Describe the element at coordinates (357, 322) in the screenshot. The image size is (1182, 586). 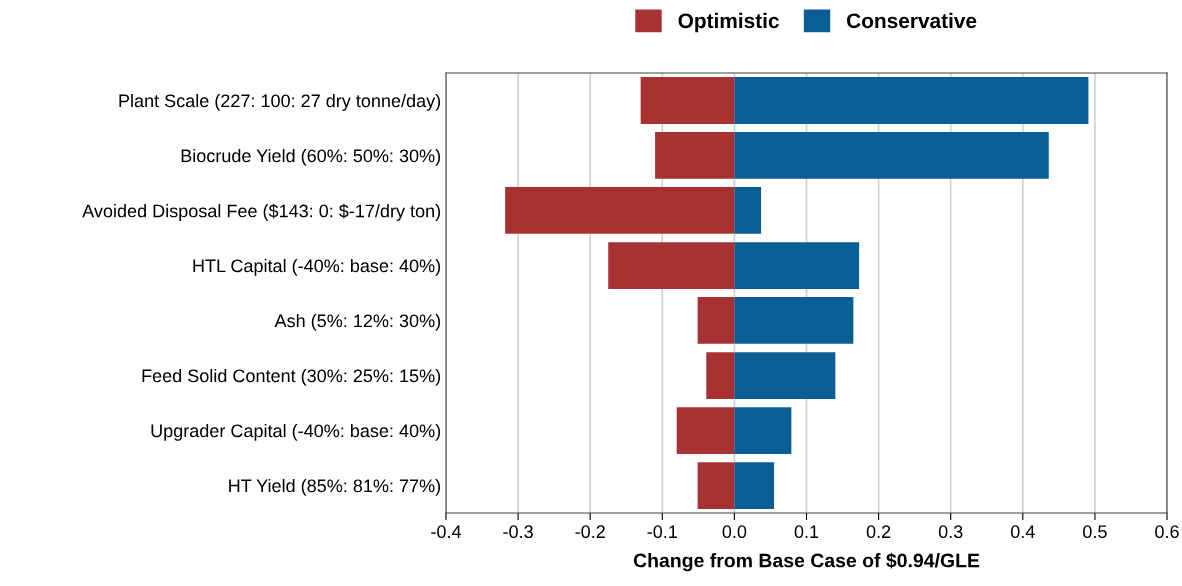
I see `y-tick-label: Ash (5%: 12%: 30%)` at that location.